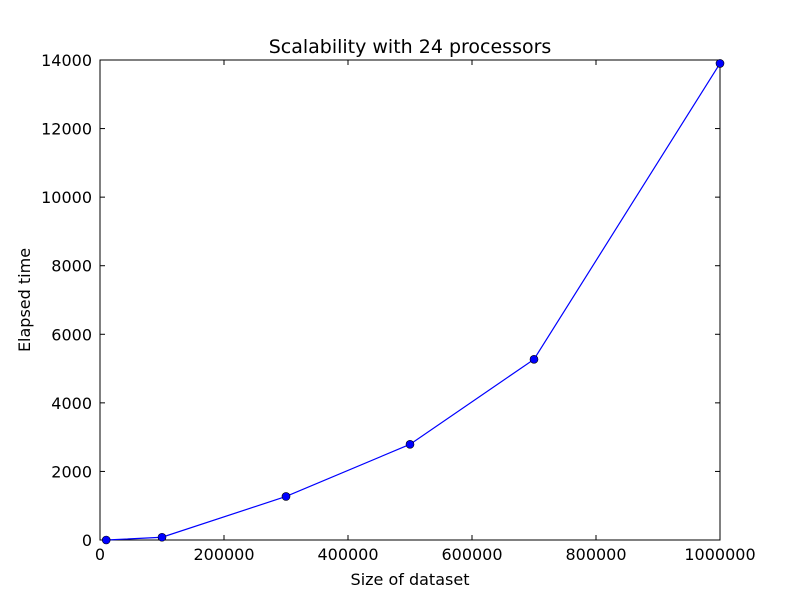 Image resolution: width=800 pixels, height=600 pixels. Describe the element at coordinates (71, 334) in the screenshot. I see `y-tick-label: 6000` at that location.